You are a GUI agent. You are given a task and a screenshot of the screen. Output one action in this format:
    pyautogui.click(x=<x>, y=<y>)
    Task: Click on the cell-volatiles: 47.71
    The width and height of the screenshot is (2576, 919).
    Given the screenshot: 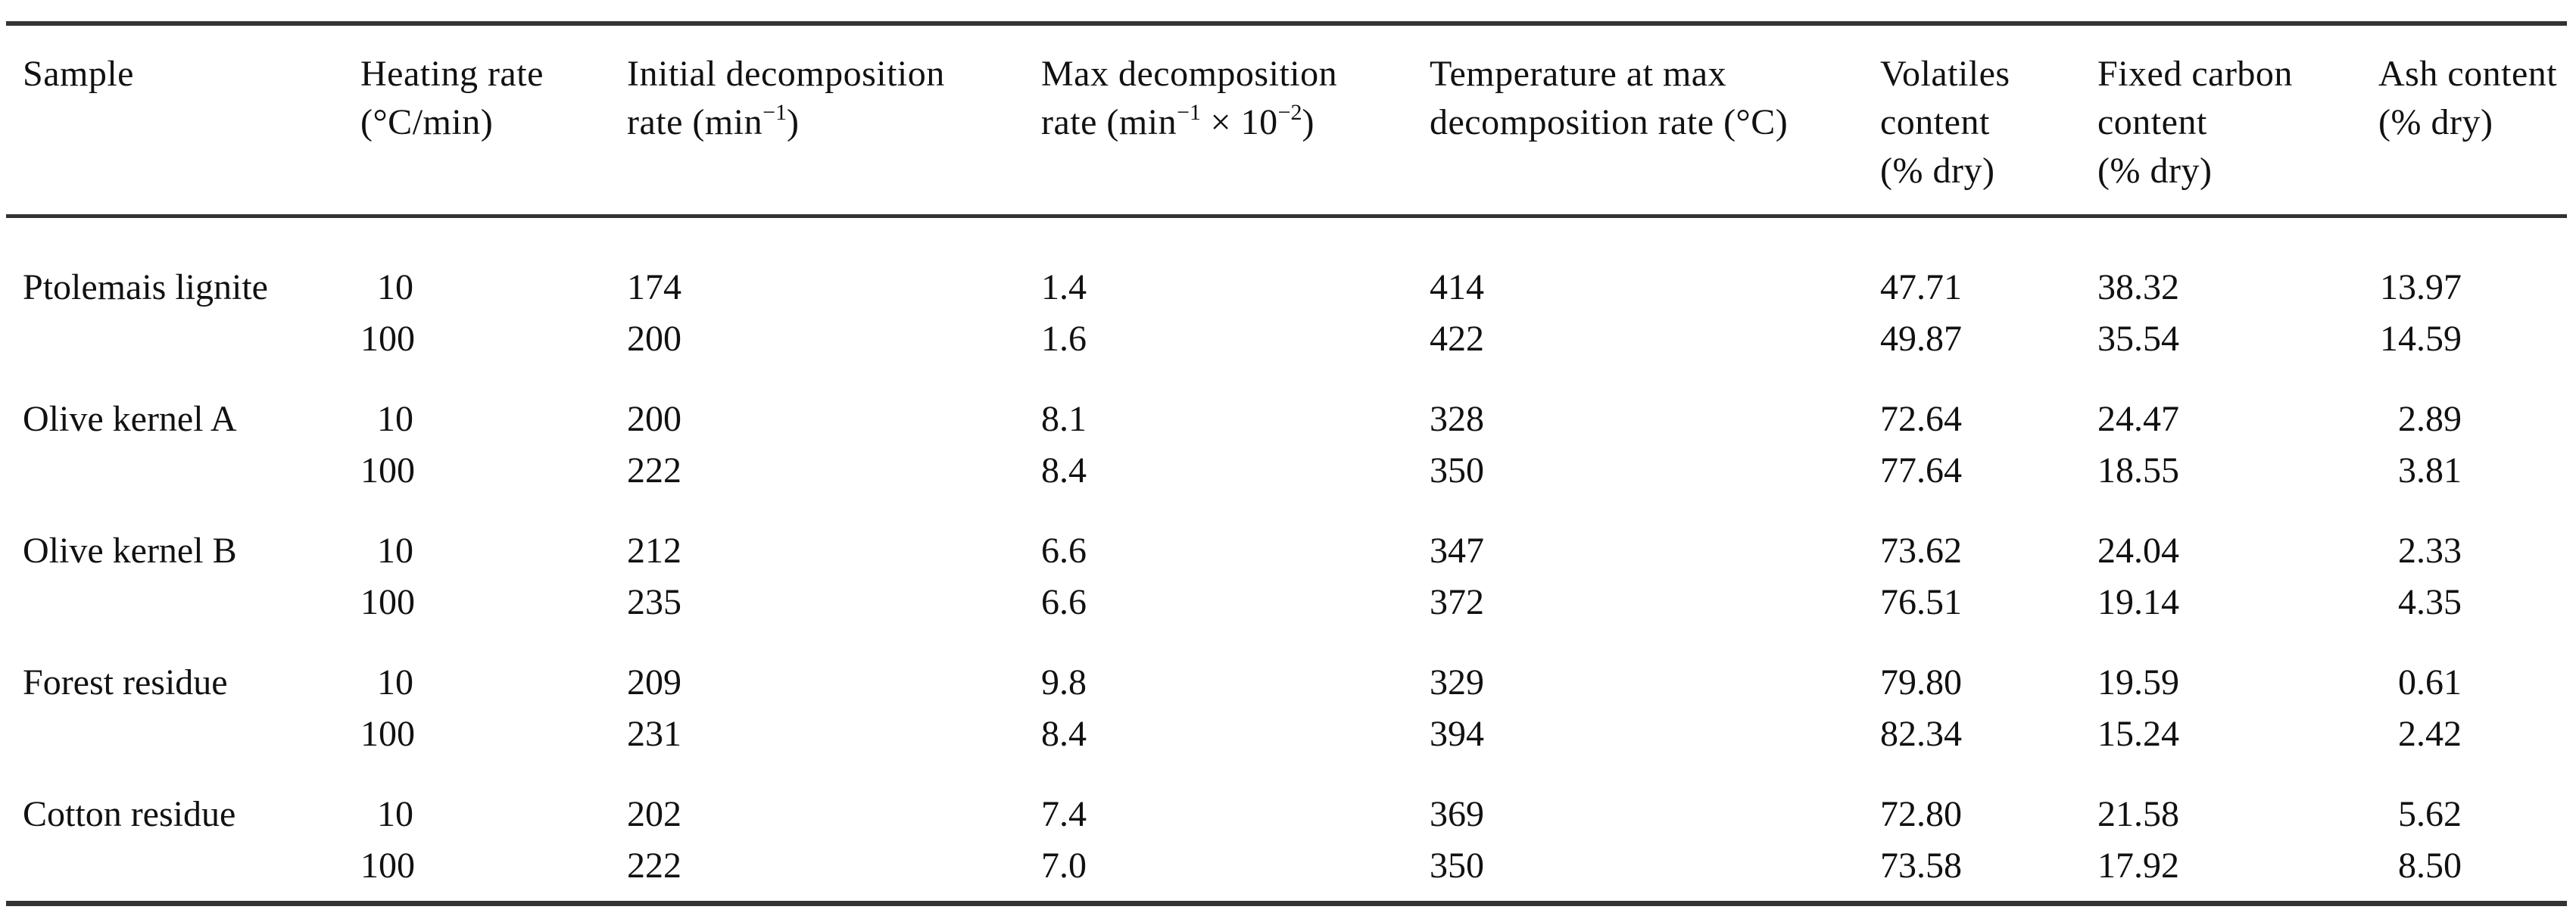 What is the action you would take?
    pyautogui.click(x=1921, y=287)
    